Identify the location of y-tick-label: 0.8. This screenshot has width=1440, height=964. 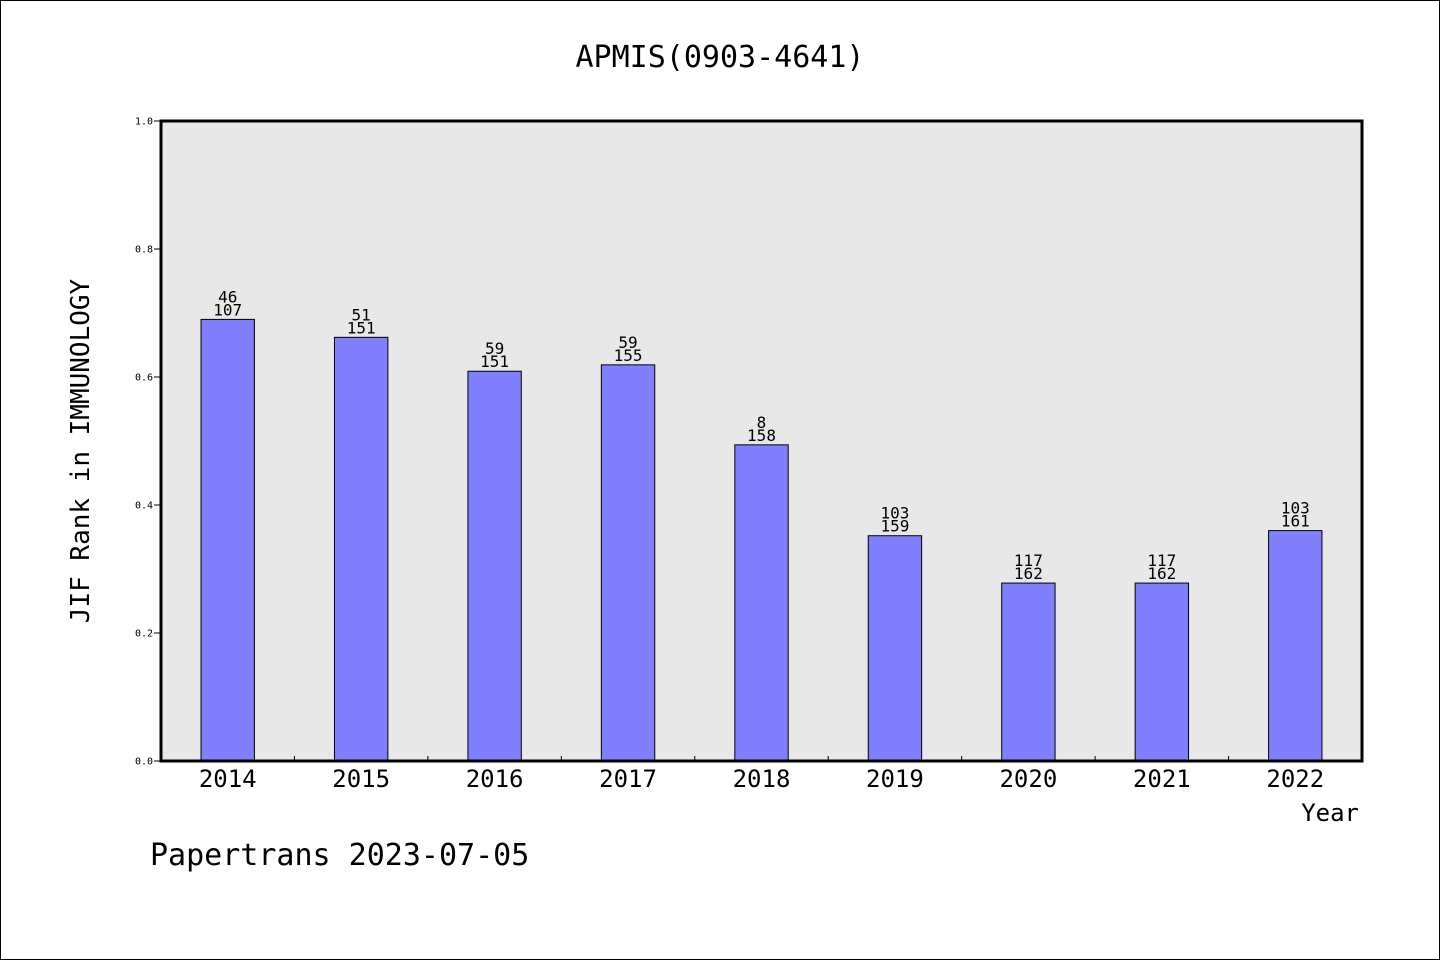
(144, 250).